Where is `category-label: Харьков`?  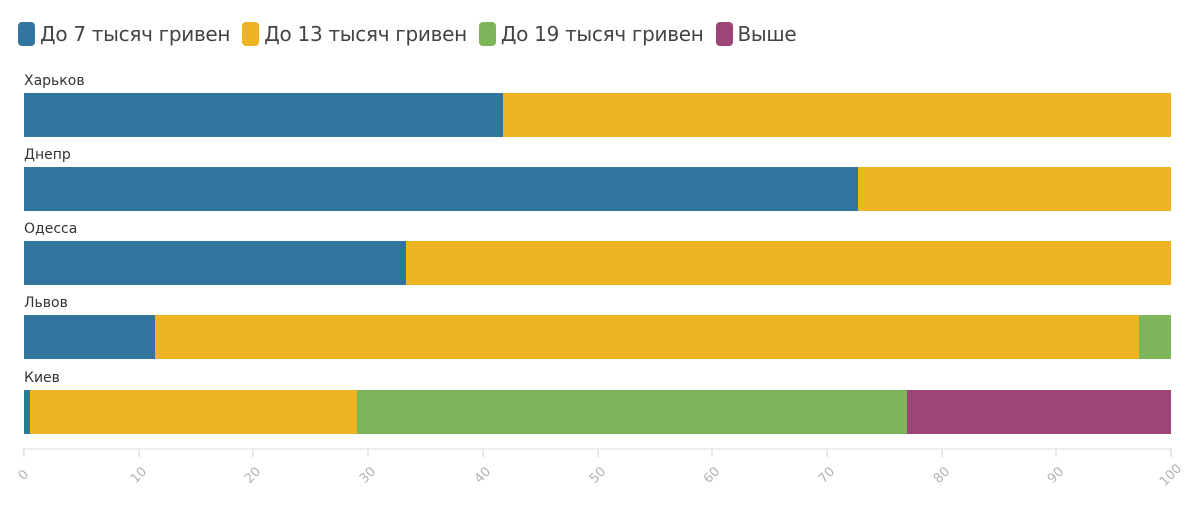 category-label: Харьков is located at coordinates (54, 81).